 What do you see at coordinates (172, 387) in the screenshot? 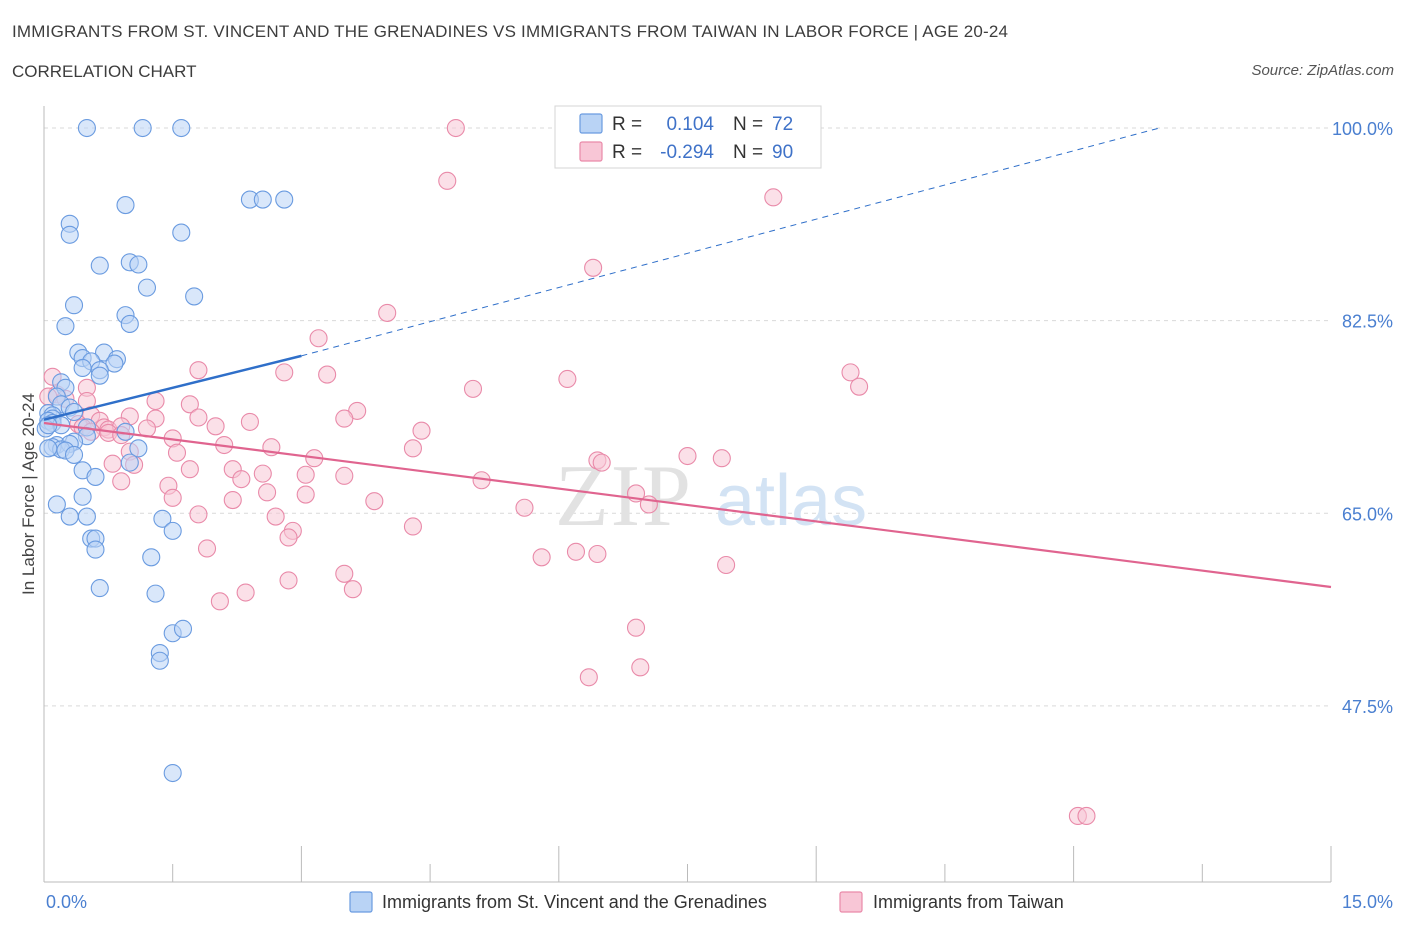
I see `trend-line-st-vincent` at bounding box center [172, 387].